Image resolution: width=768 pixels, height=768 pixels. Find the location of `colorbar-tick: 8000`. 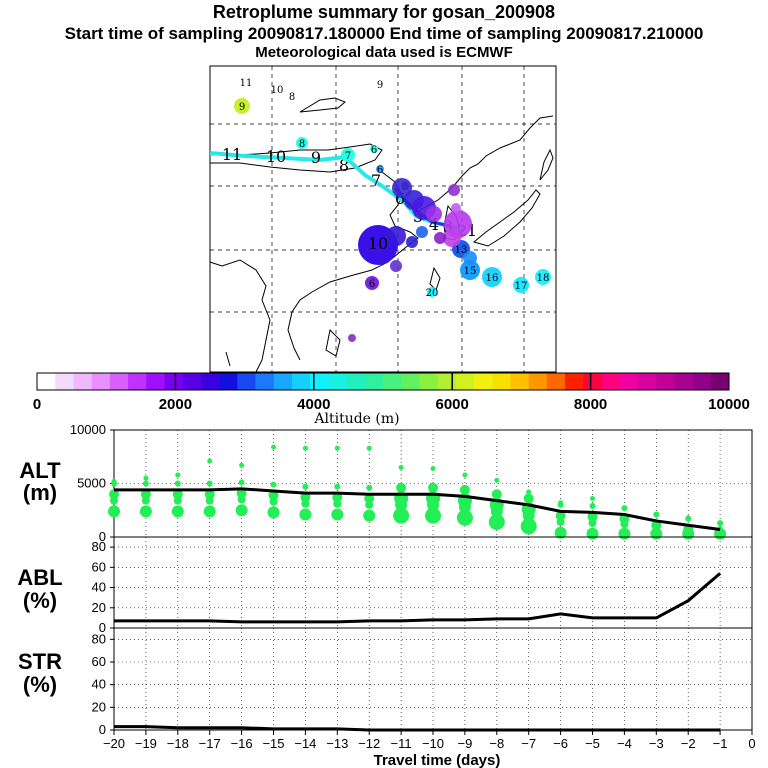

colorbar-tick: 8000 is located at coordinates (590, 404).